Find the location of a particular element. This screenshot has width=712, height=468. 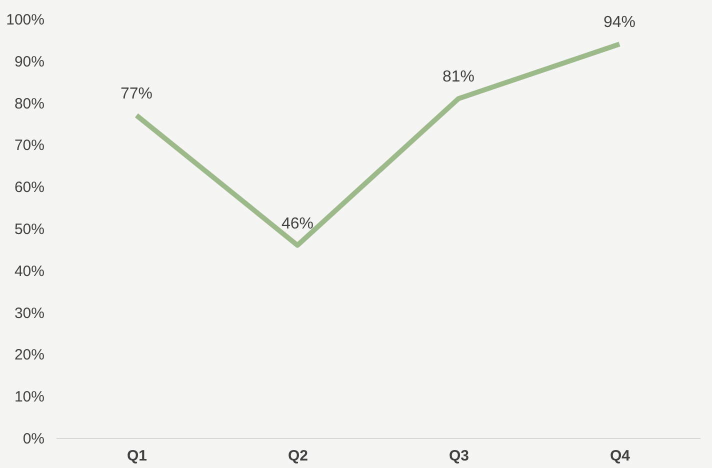

y-tick-label: 0% is located at coordinates (33, 439).